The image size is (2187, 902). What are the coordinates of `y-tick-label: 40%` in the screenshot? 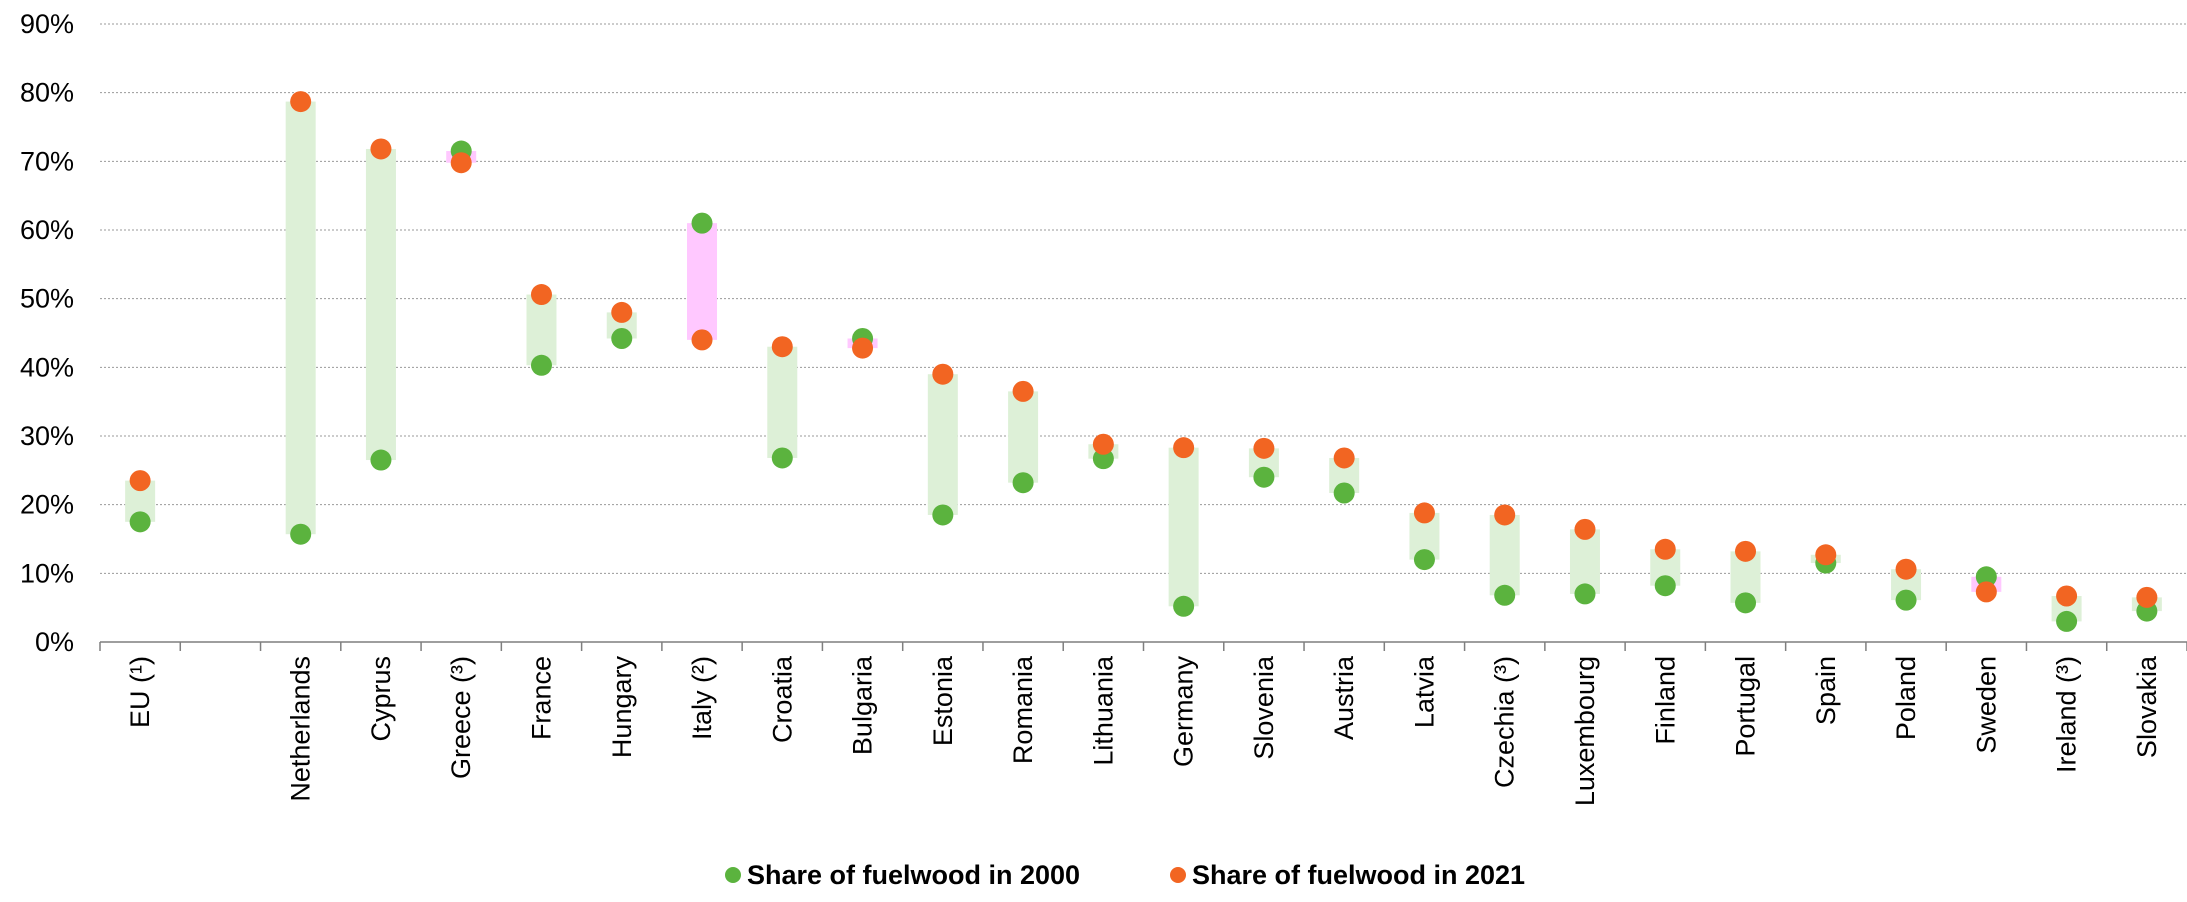 It's located at (47, 367).